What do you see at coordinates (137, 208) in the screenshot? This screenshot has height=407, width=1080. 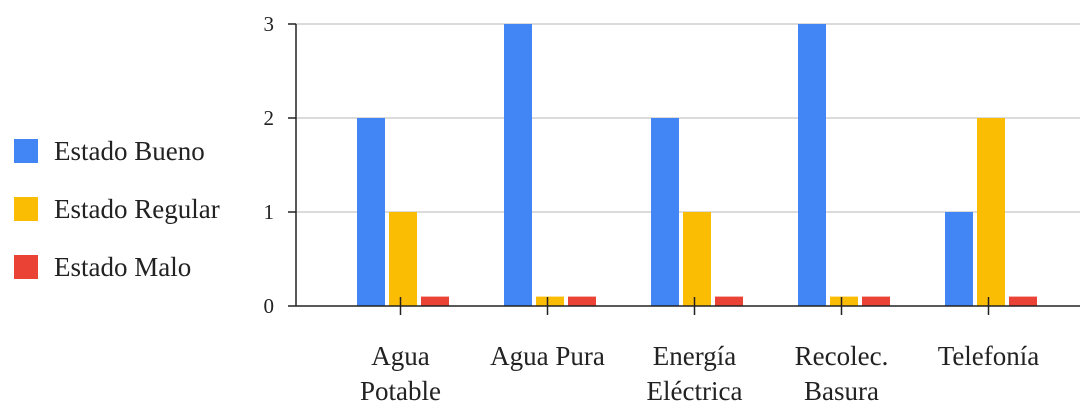 I see `legend-label-estado-regular: Estado Regular` at bounding box center [137, 208].